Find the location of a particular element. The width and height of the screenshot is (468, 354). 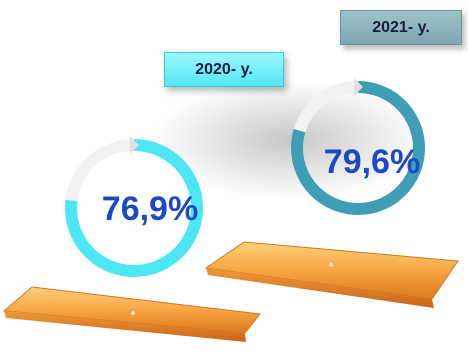

pedestal-2020 is located at coordinates (131, 314).